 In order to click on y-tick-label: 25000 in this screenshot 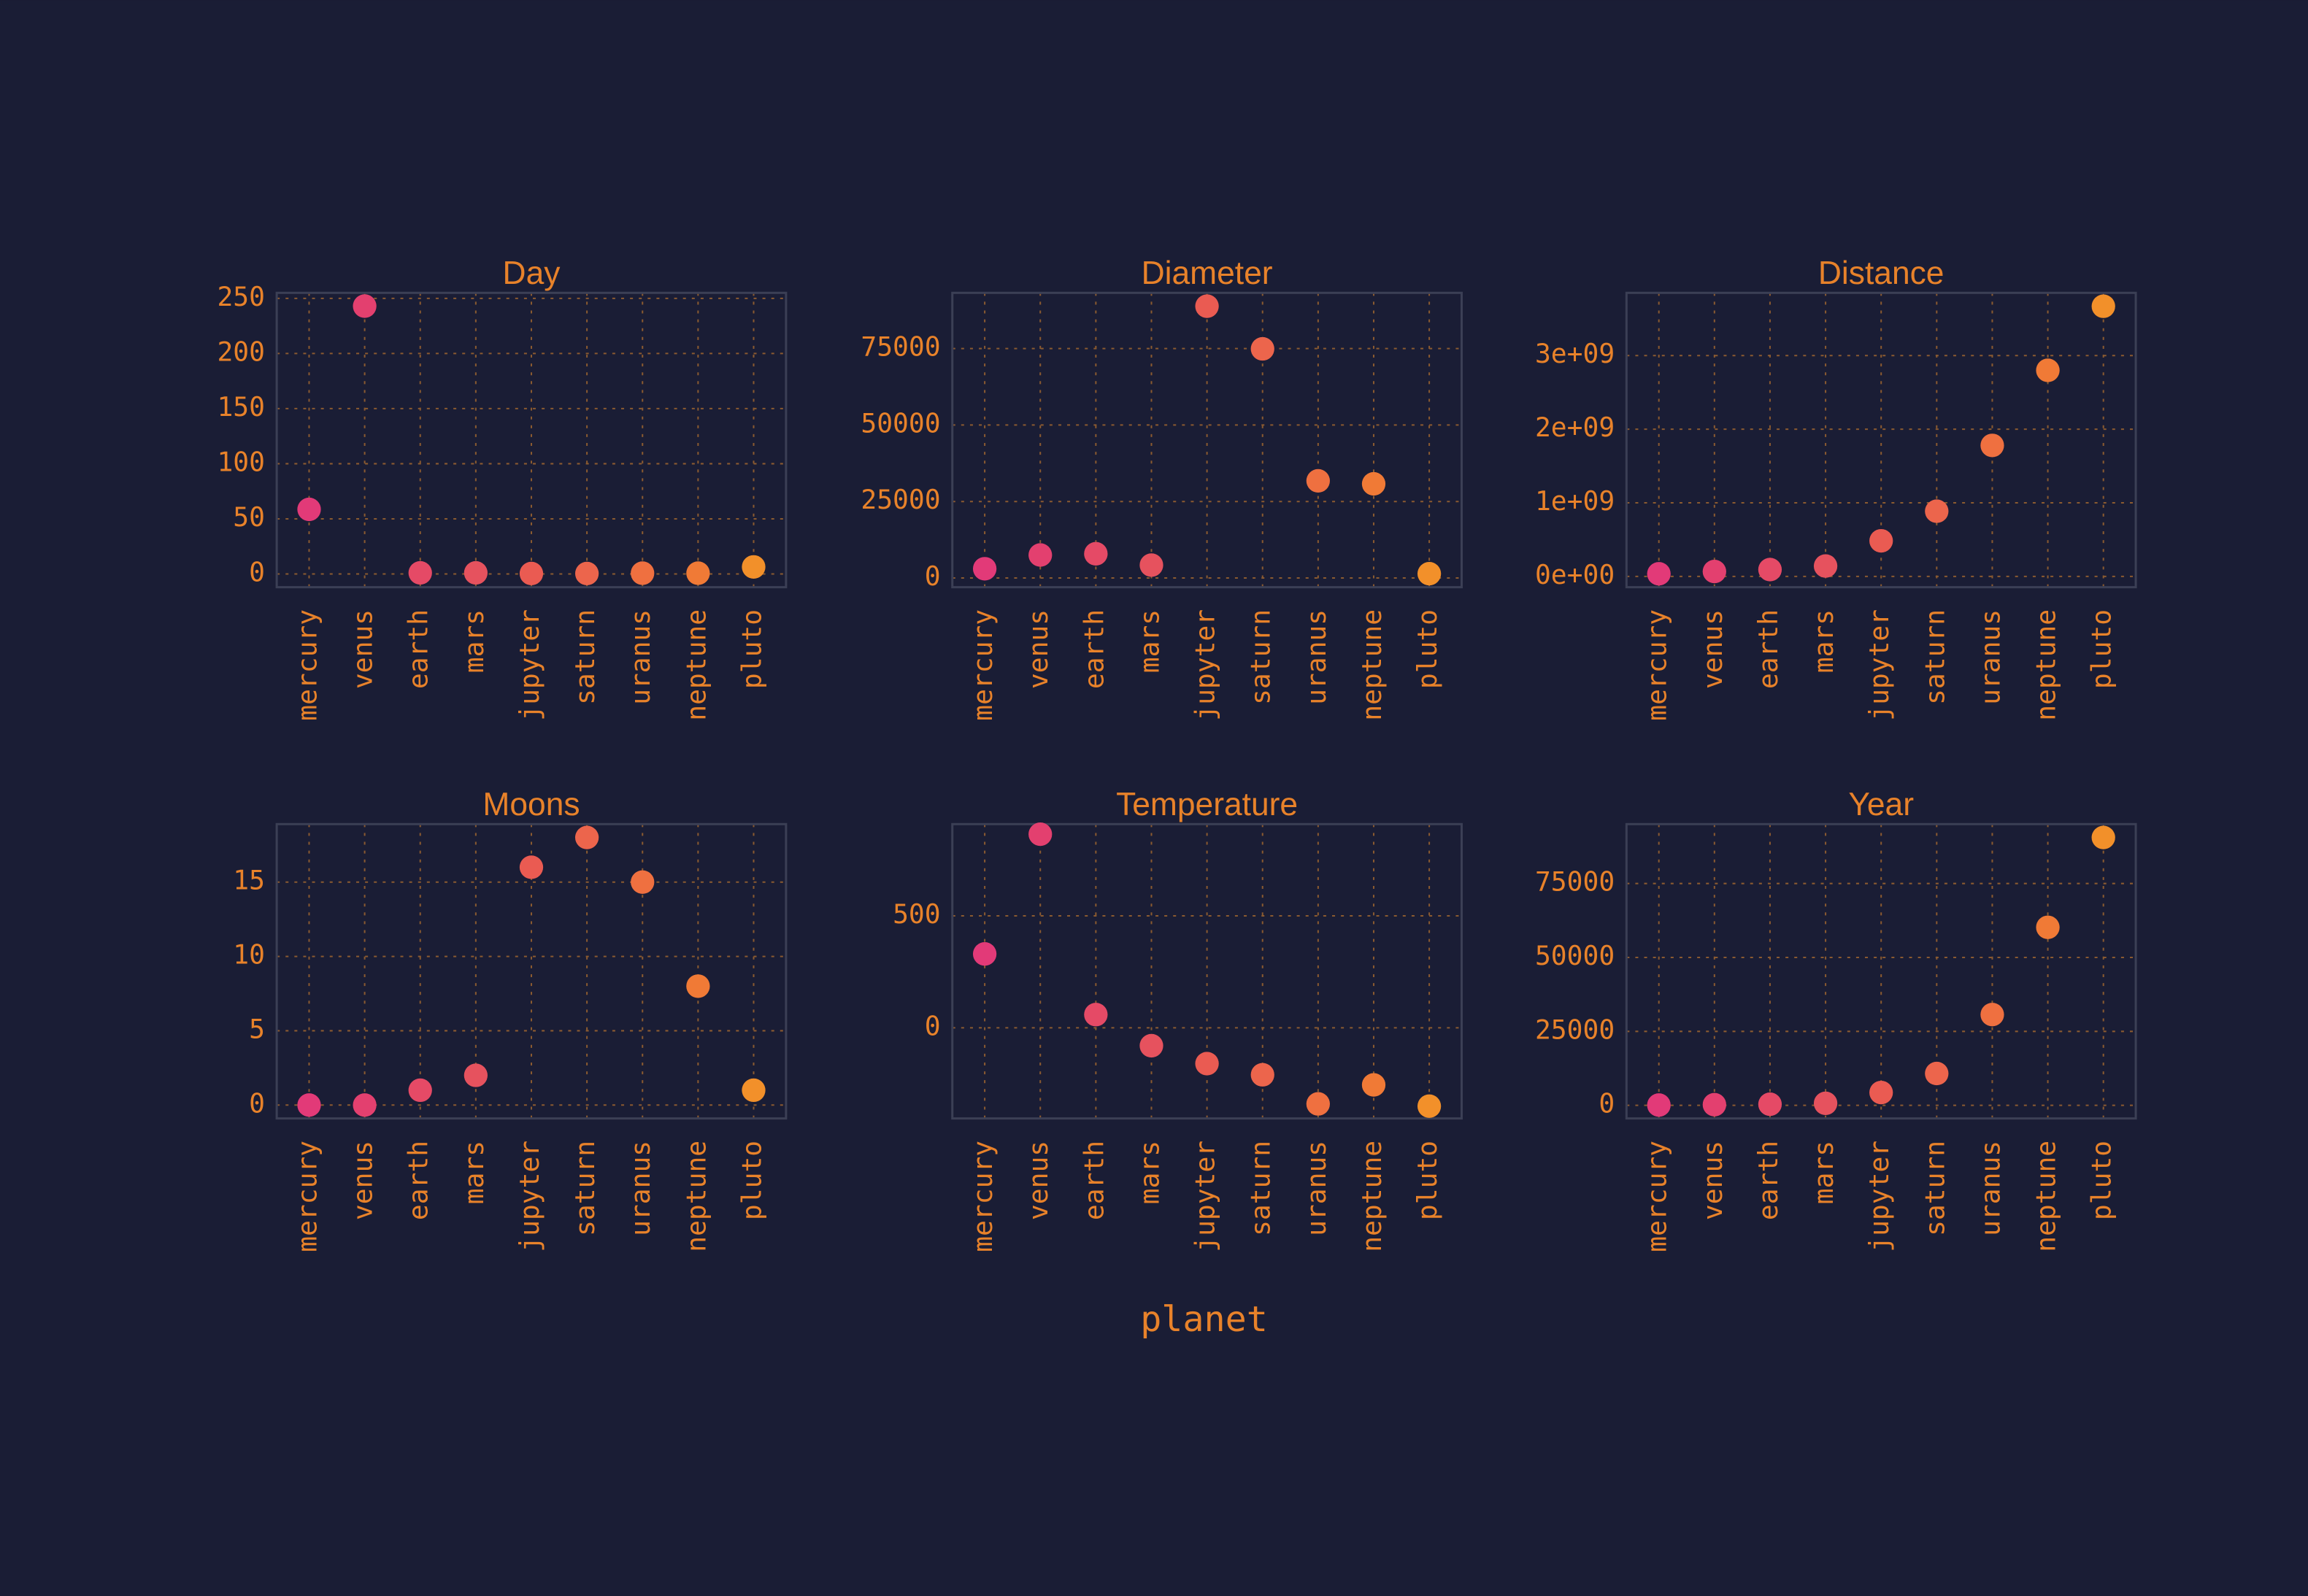, I will do `click(900, 499)`.